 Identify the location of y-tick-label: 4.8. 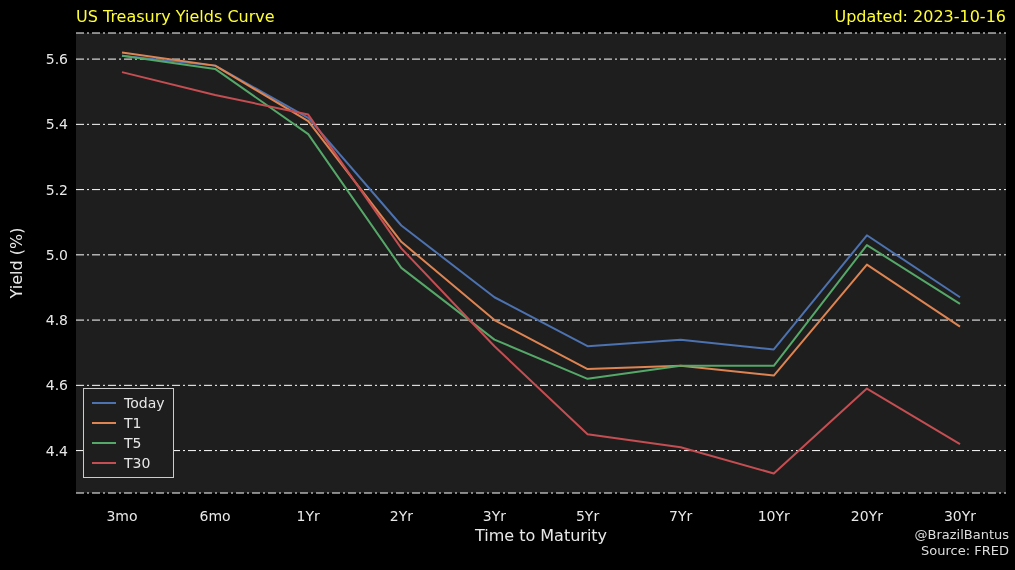
(56, 320).